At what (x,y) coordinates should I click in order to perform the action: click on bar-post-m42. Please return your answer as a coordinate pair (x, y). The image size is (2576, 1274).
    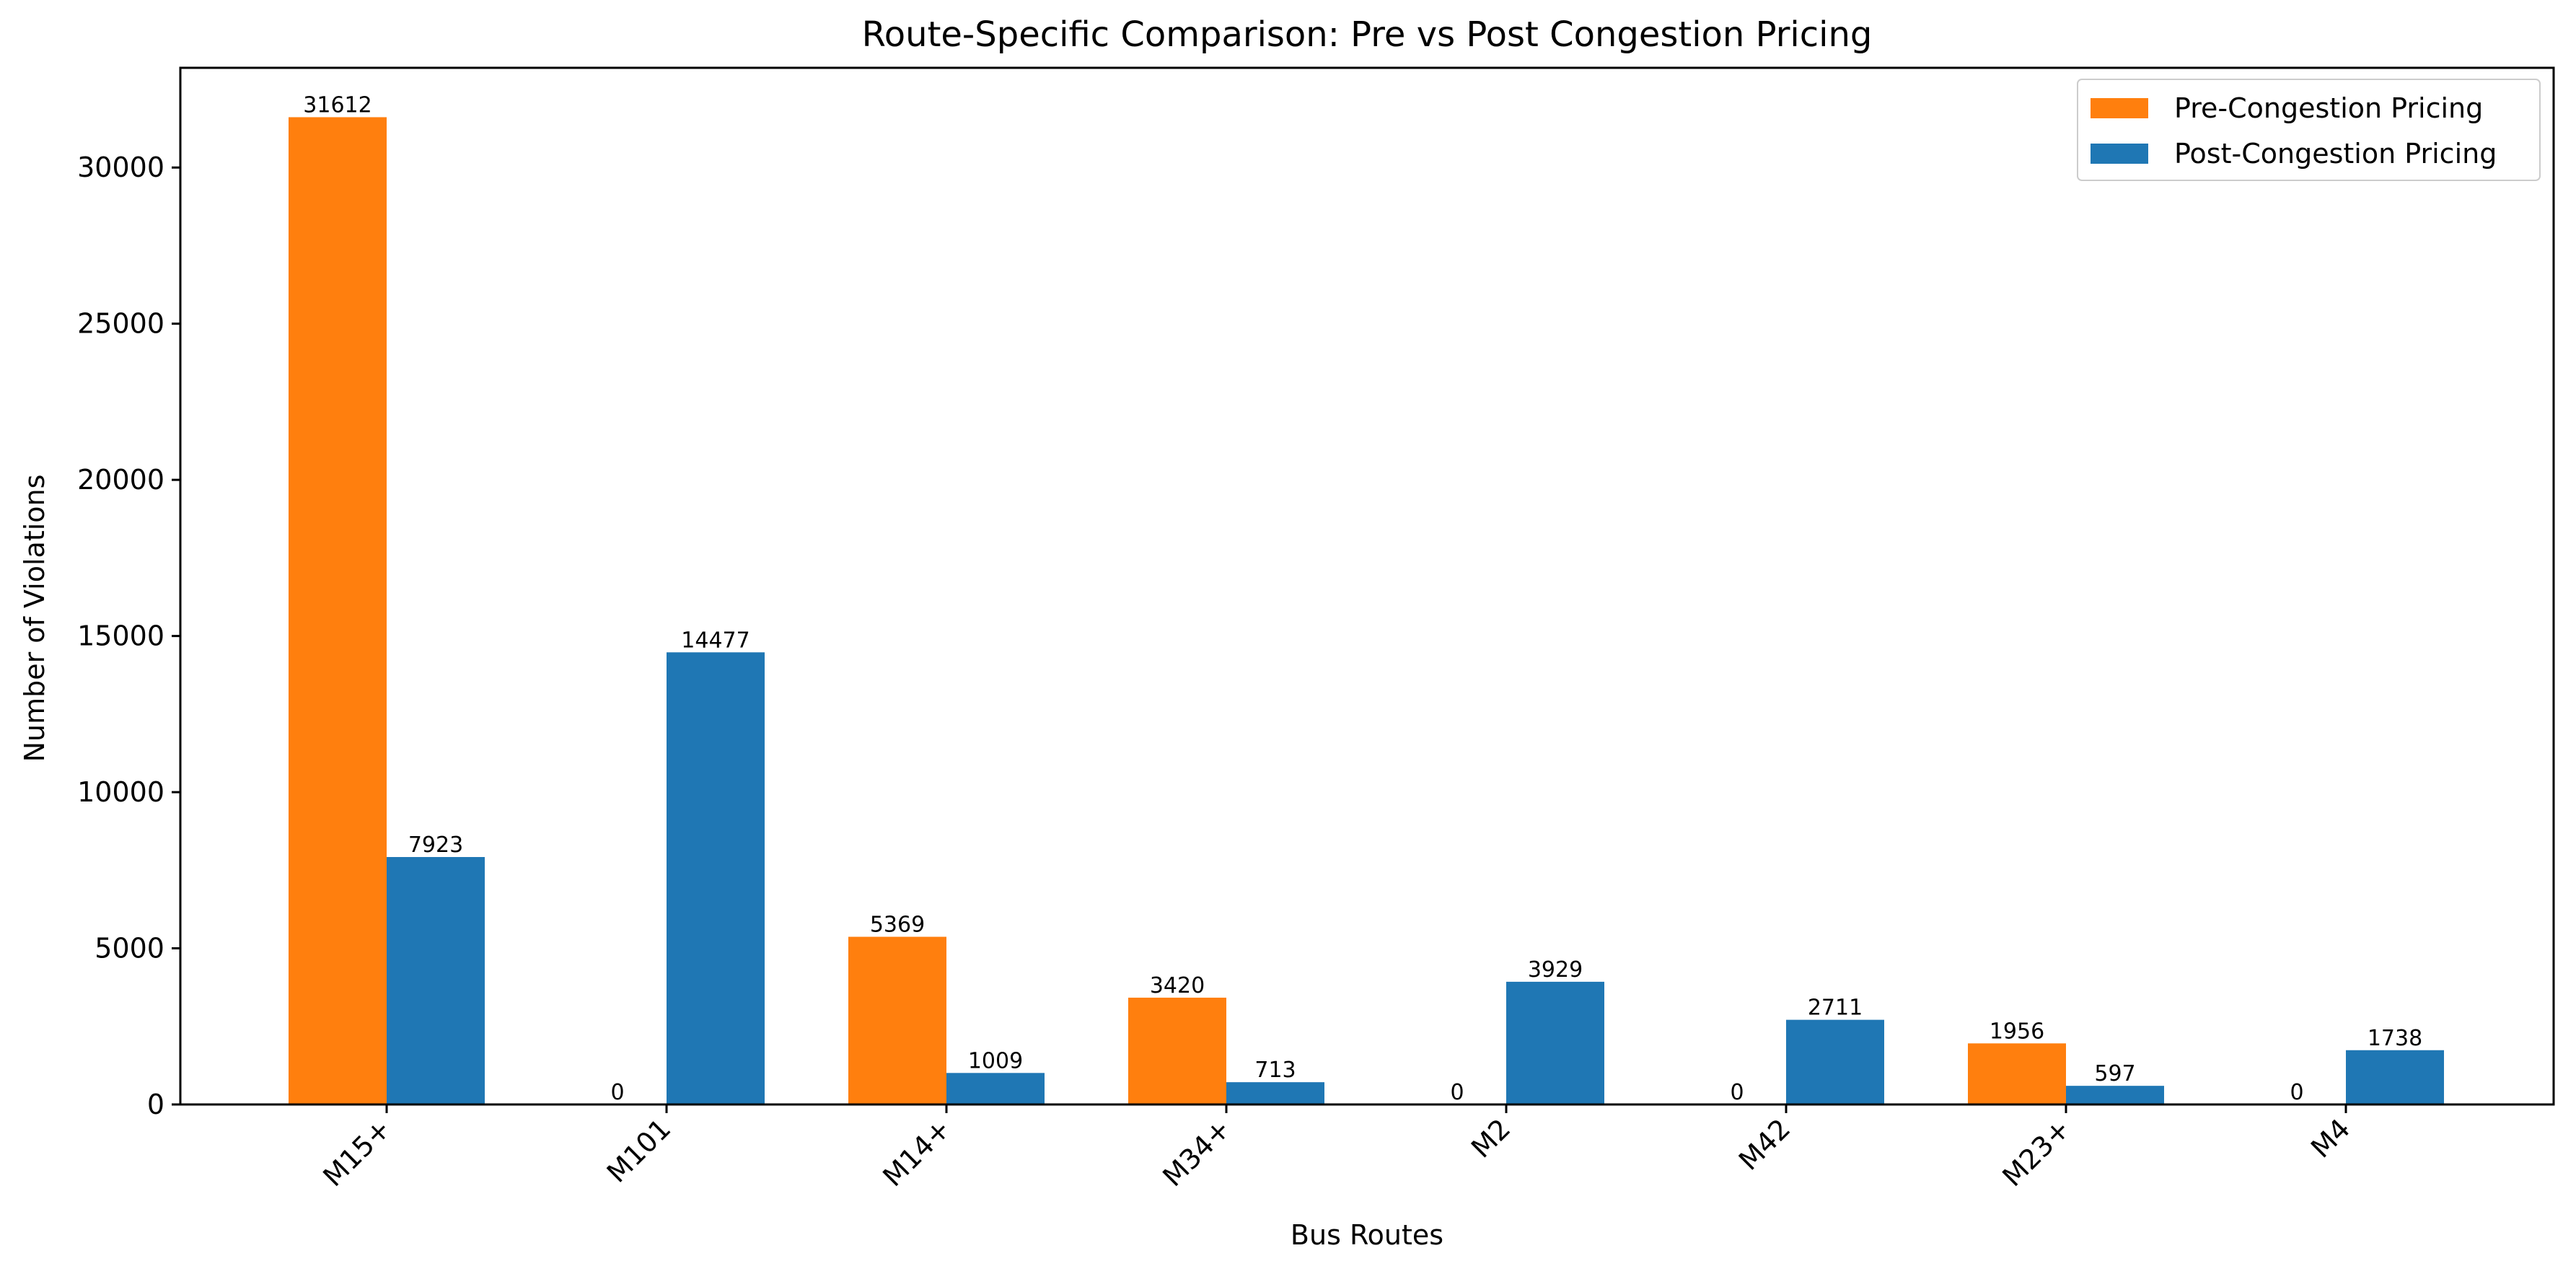
    Looking at the image, I should click on (1835, 1062).